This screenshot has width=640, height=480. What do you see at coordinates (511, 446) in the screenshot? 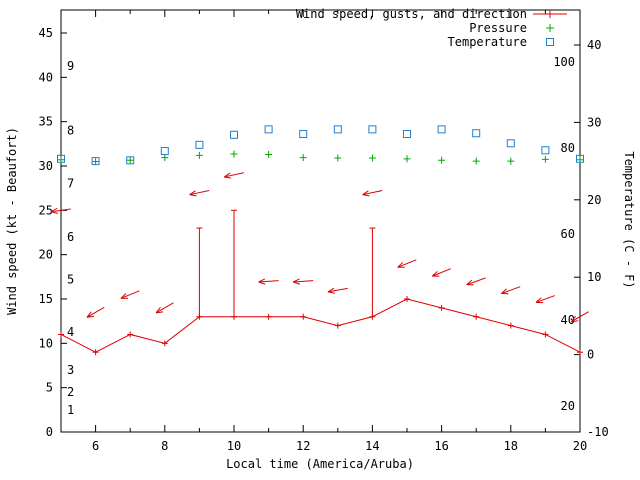
I see `svg-text: 18` at bounding box center [511, 446].